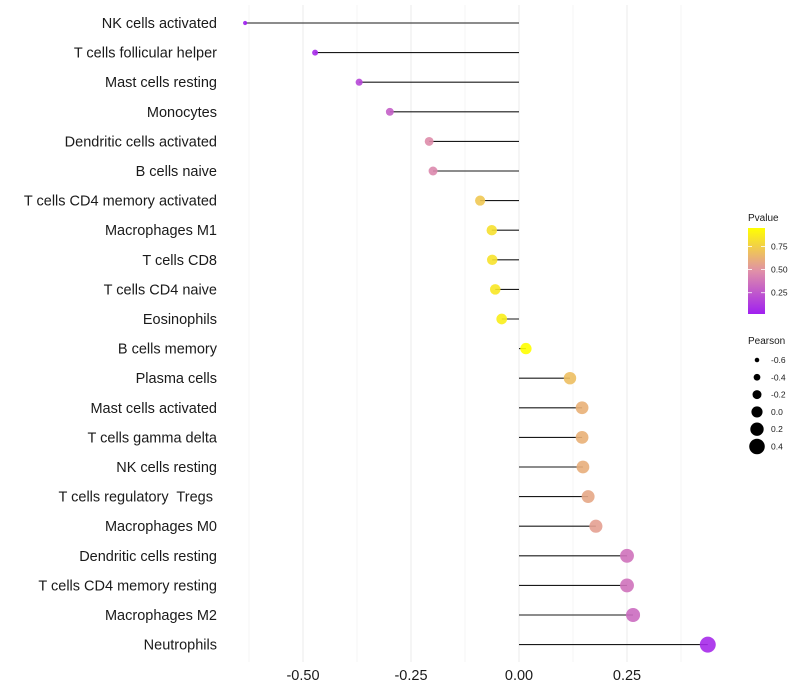  I want to click on x-tick-label: -0.25, so click(410, 676).